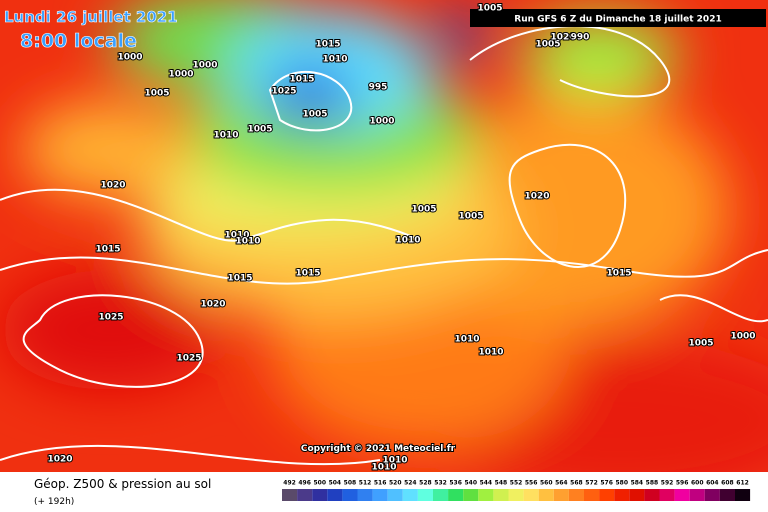 The width and height of the screenshot is (768, 512). What do you see at coordinates (546, 483) in the screenshot?
I see `colorbar-label: 560` at bounding box center [546, 483].